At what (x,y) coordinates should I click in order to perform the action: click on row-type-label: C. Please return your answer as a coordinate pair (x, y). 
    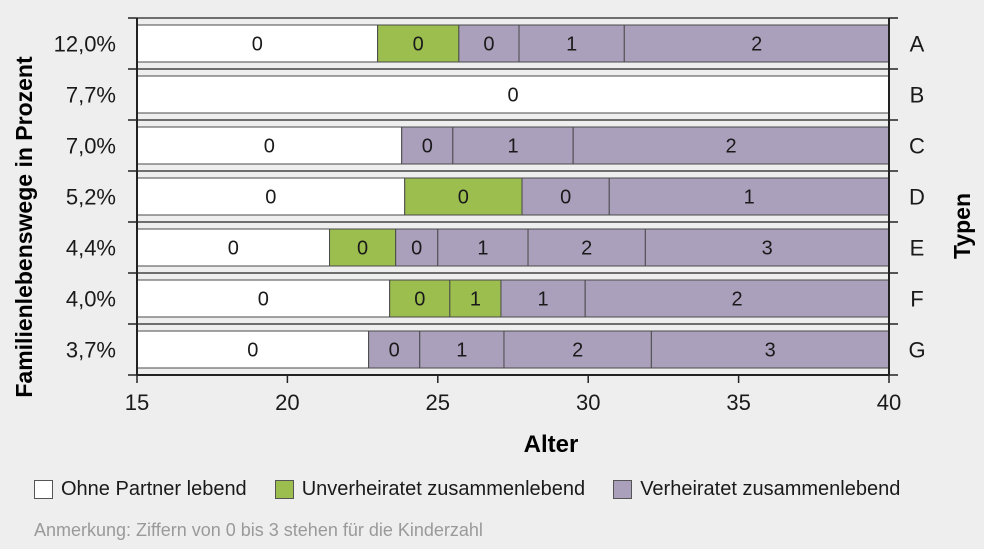
    Looking at the image, I should click on (917, 146).